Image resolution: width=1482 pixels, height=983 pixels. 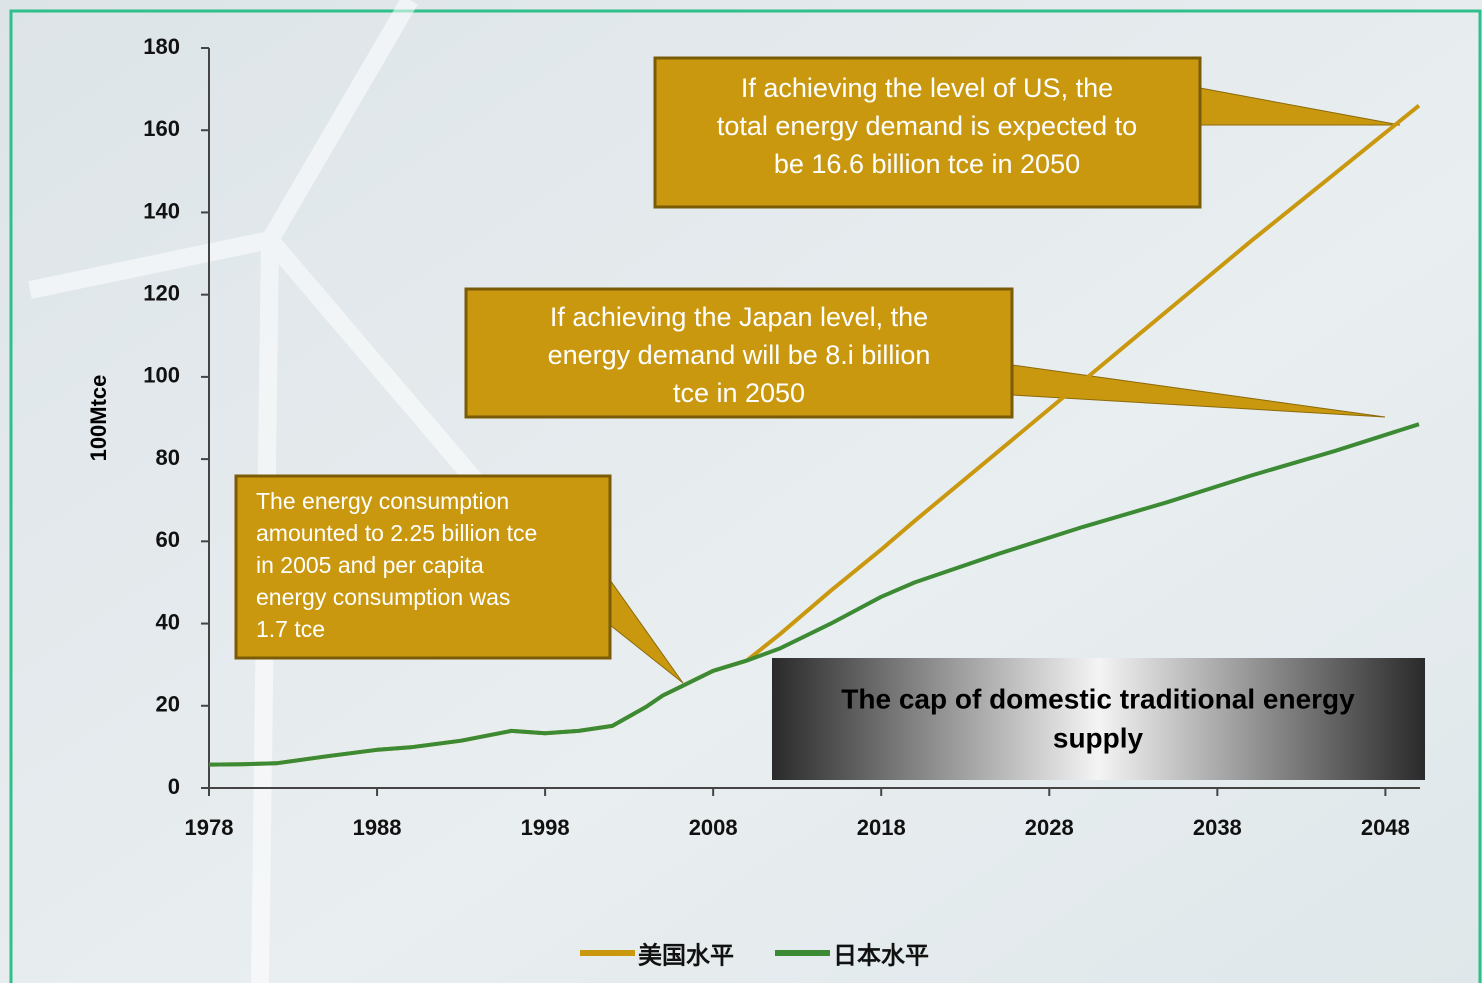 I want to click on y-tick-label: 100, so click(x=161, y=375).